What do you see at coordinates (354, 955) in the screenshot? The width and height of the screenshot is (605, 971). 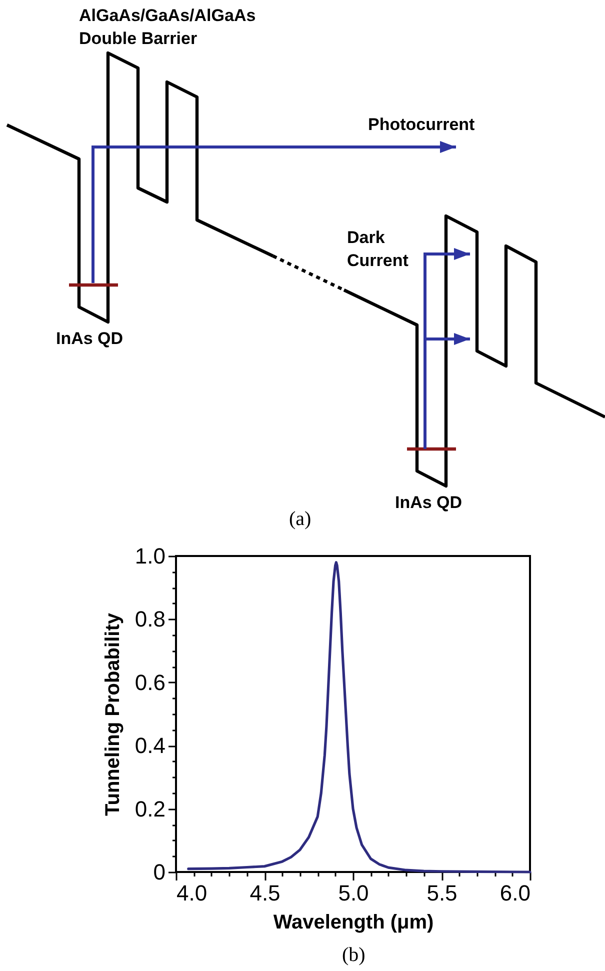 I see `text: (b)` at bounding box center [354, 955].